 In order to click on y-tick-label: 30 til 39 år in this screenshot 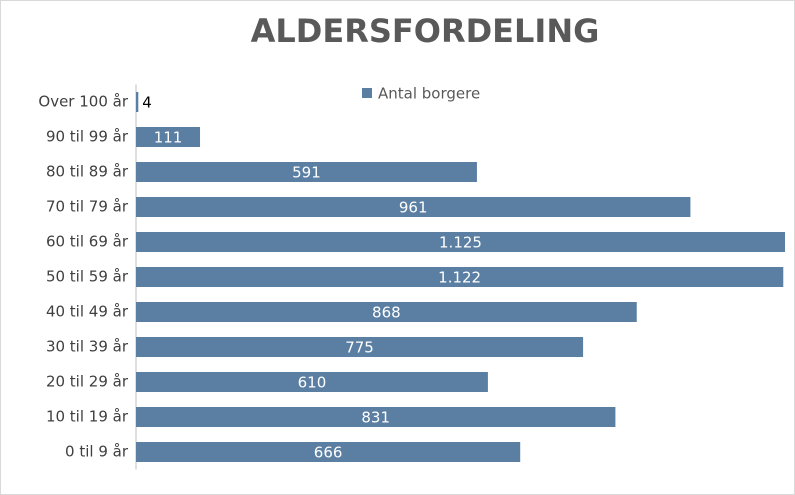, I will do `click(87, 347)`.